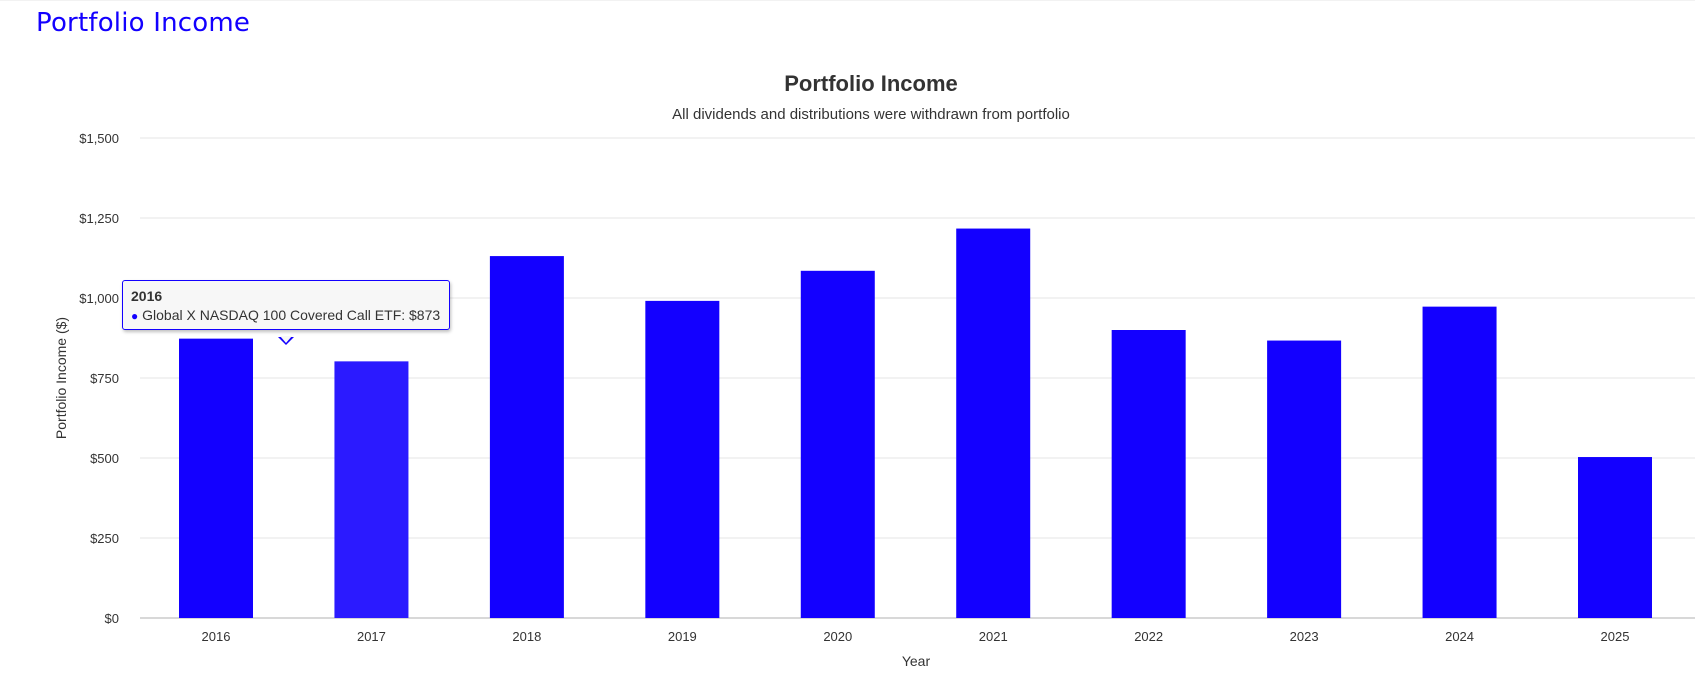 The width and height of the screenshot is (1695, 686). I want to click on bar-2019, so click(682, 459).